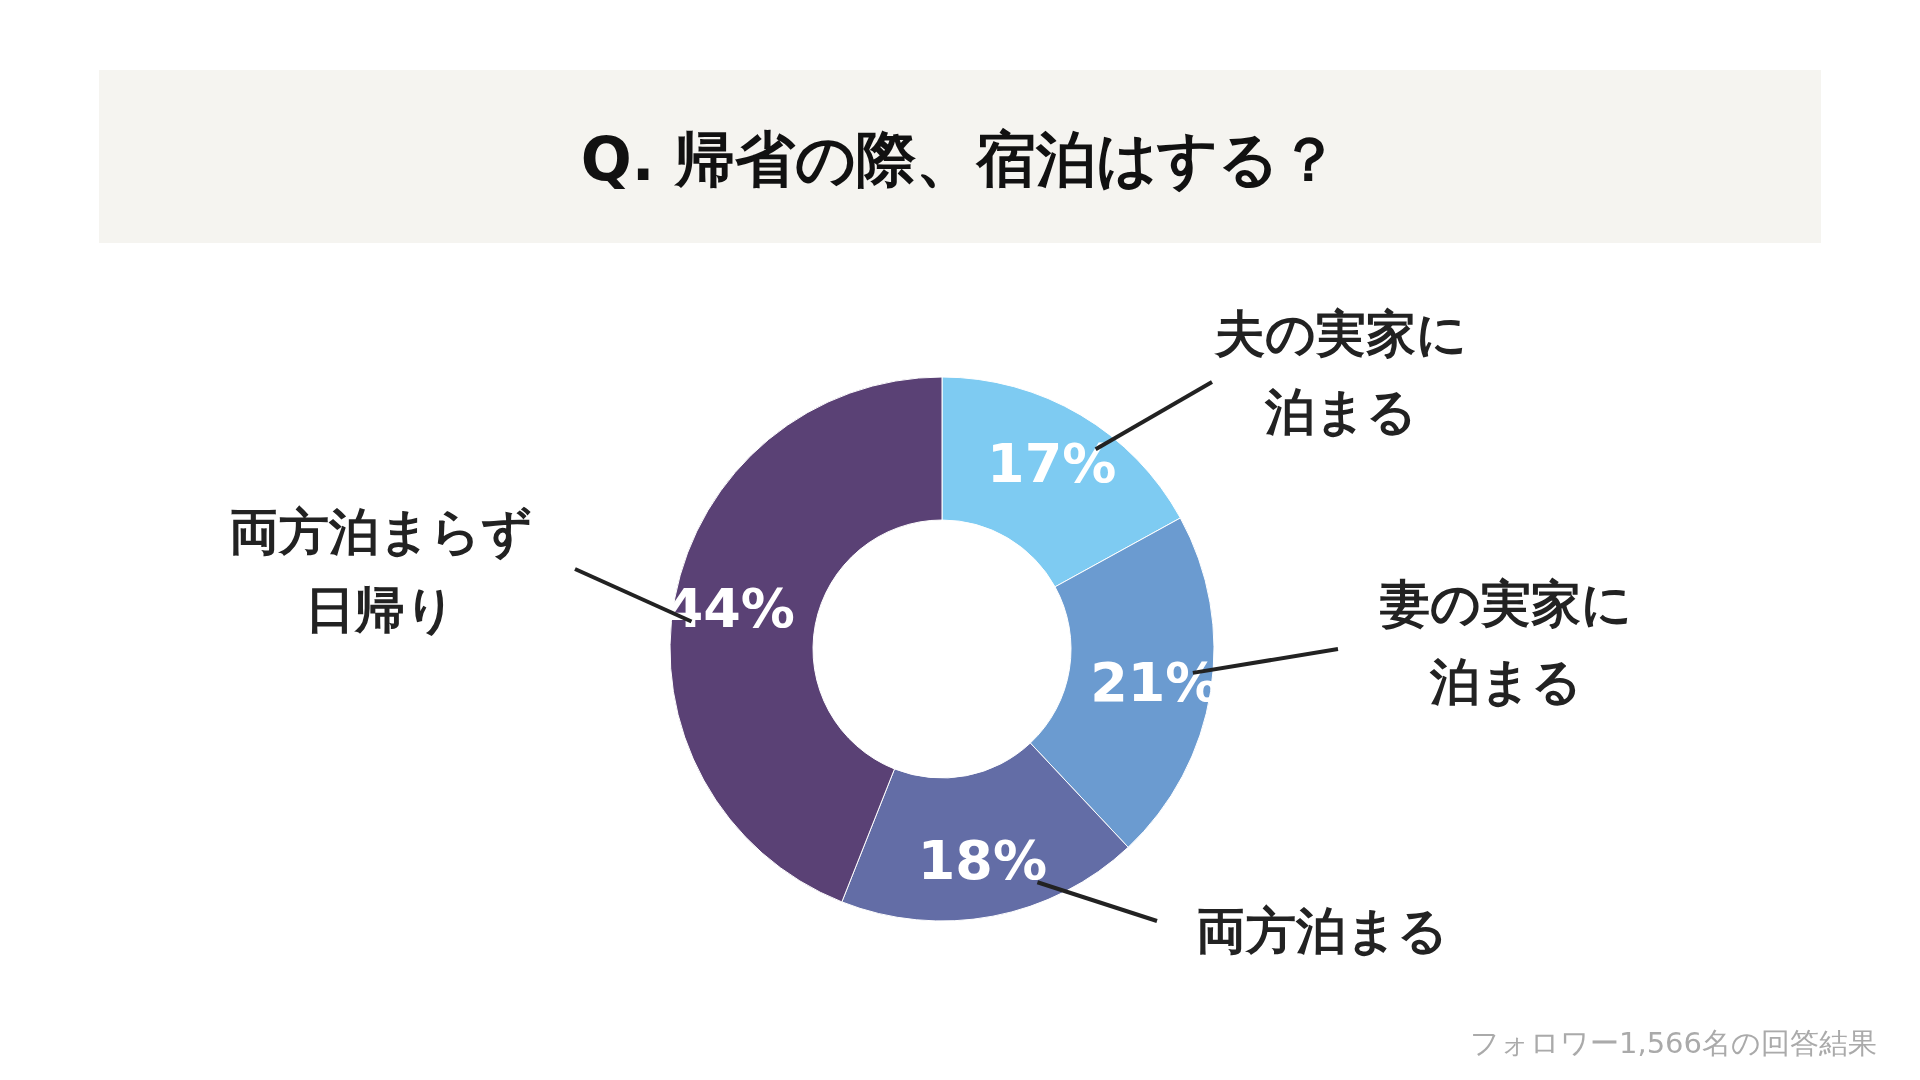  Describe the element at coordinates (1673, 1043) in the screenshot. I see `text: フォロワー1,566名の回答結果` at that location.